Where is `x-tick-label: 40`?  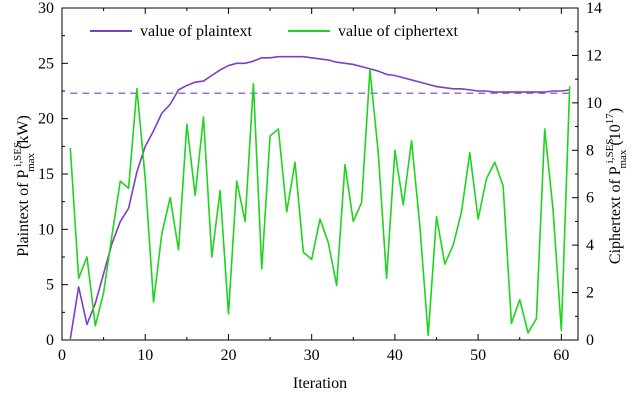
x-tick-label: 40 is located at coordinates (395, 355).